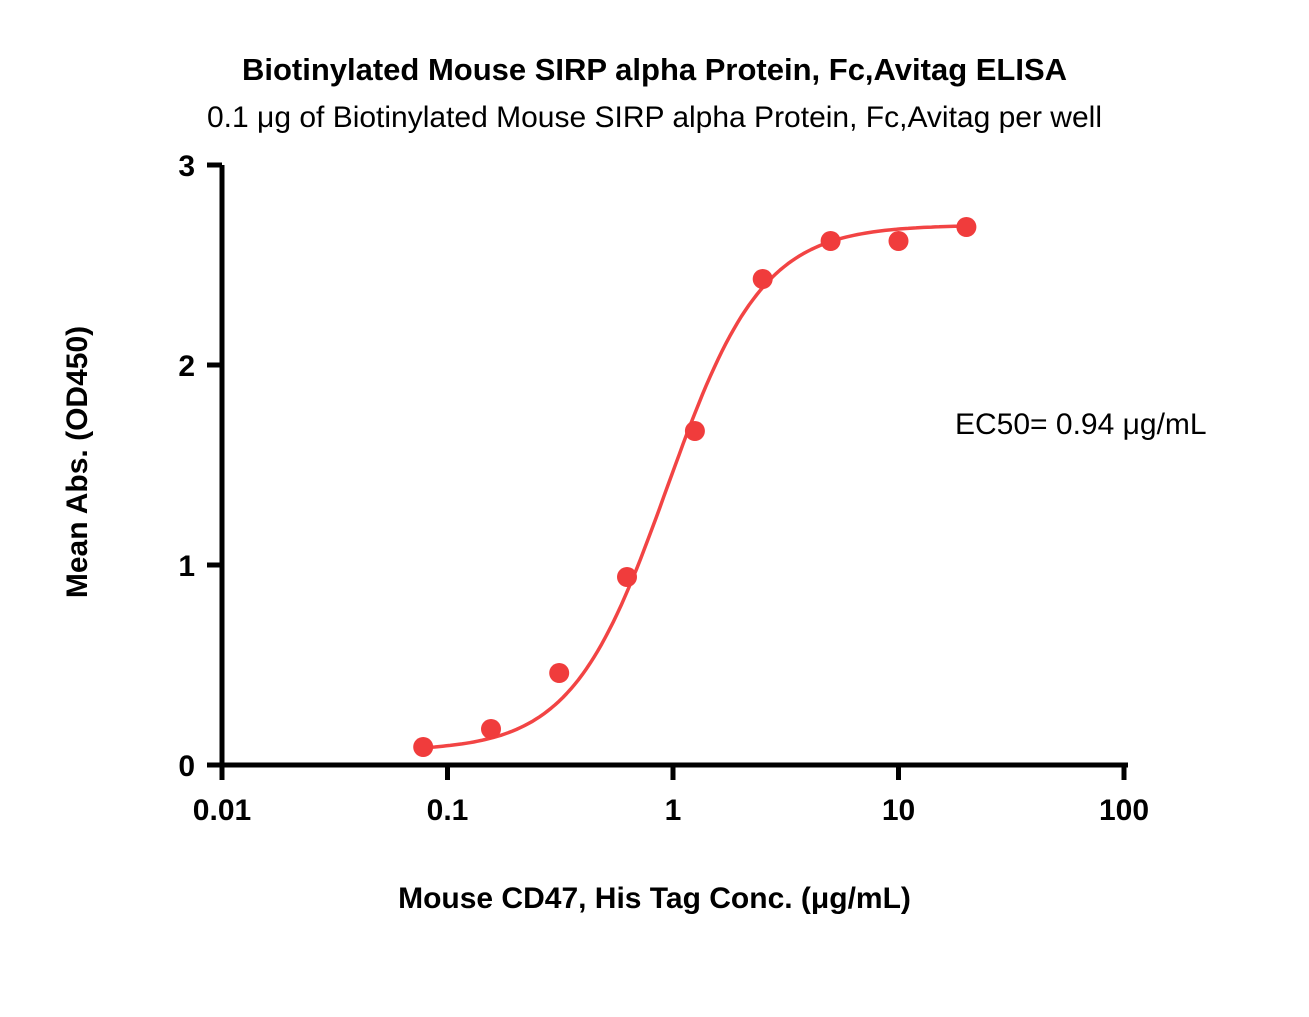 The height and width of the screenshot is (1017, 1309). I want to click on x-axis-label: Mouse CD47, His Tag Conc. (μg/mL), so click(654, 898).